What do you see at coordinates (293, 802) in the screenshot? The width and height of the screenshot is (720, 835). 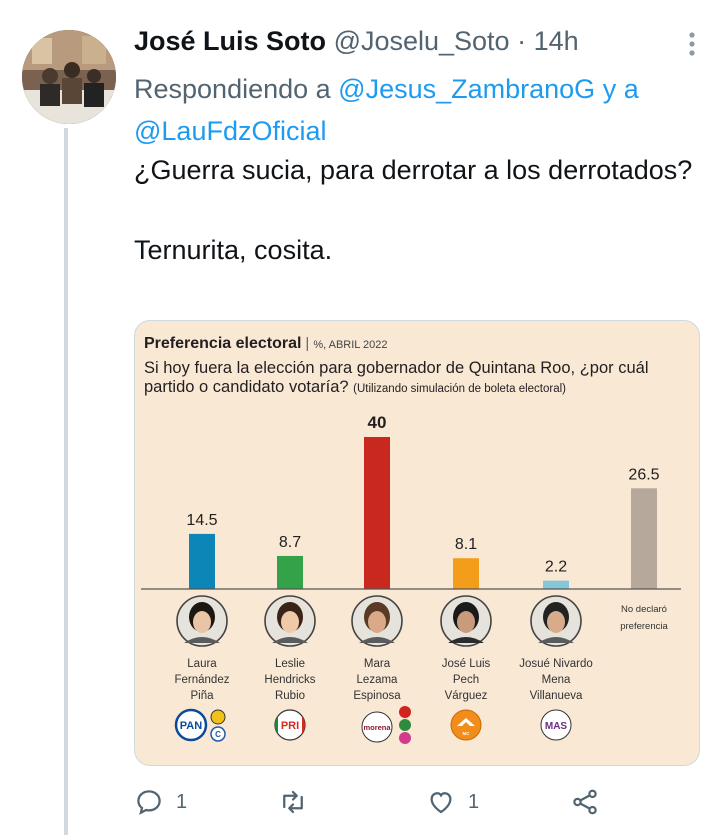 I see `retweet-icon` at bounding box center [293, 802].